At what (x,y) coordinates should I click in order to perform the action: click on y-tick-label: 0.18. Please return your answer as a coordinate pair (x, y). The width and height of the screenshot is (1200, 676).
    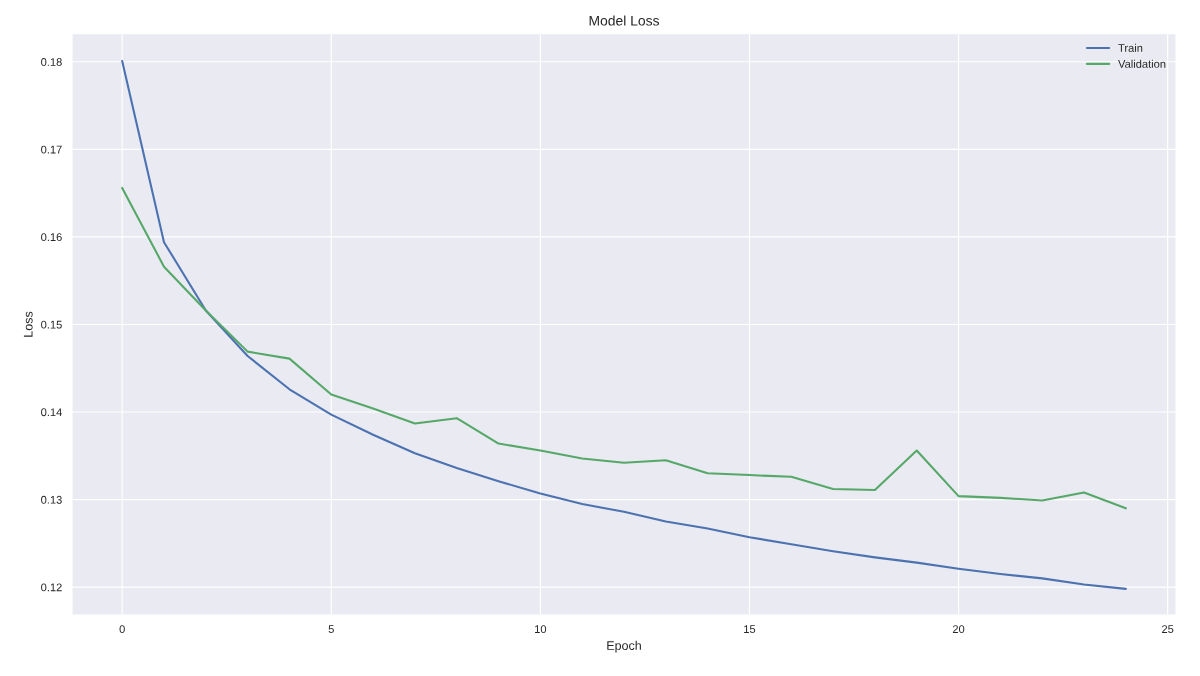
    Looking at the image, I should click on (51, 62).